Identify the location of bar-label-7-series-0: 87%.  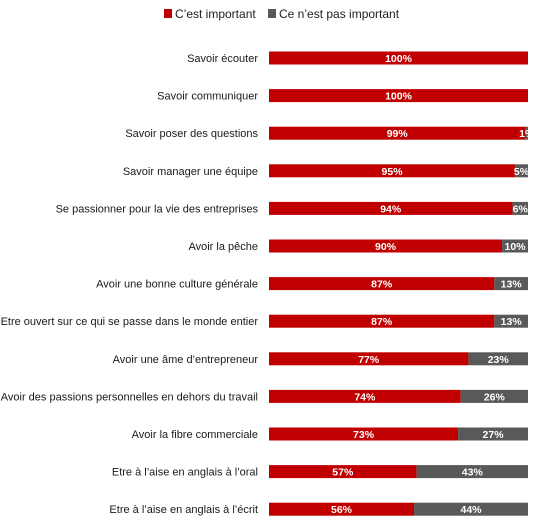
(382, 322).